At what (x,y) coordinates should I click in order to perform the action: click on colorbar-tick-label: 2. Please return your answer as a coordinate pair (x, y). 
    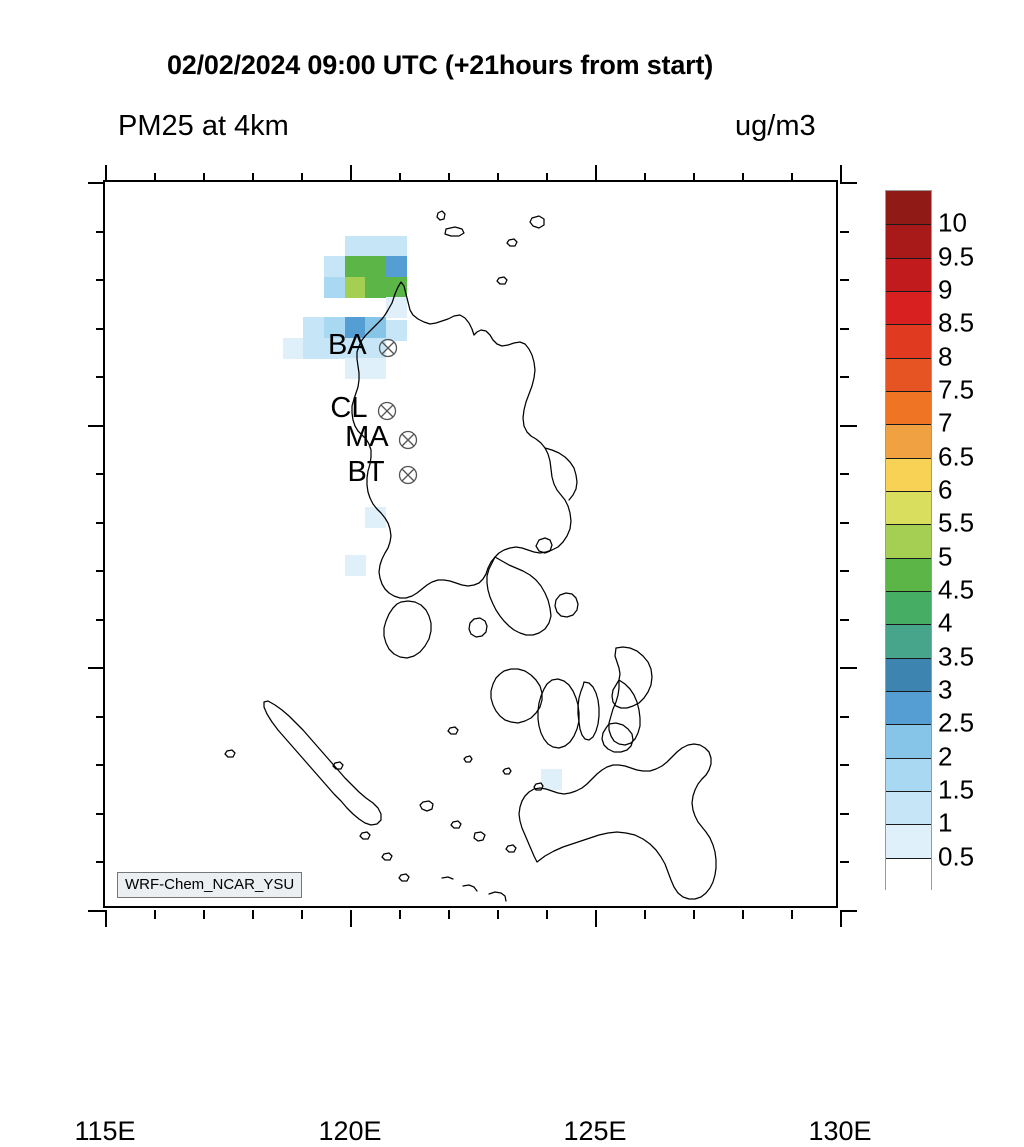
    Looking at the image, I should click on (945, 756).